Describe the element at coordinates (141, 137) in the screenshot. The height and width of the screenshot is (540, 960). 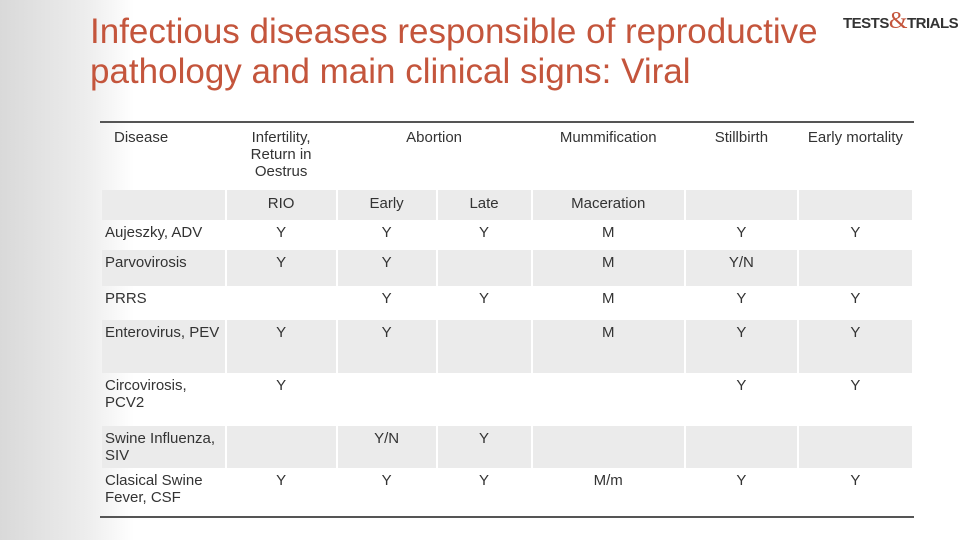
I see `table-cell: Disease` at that location.